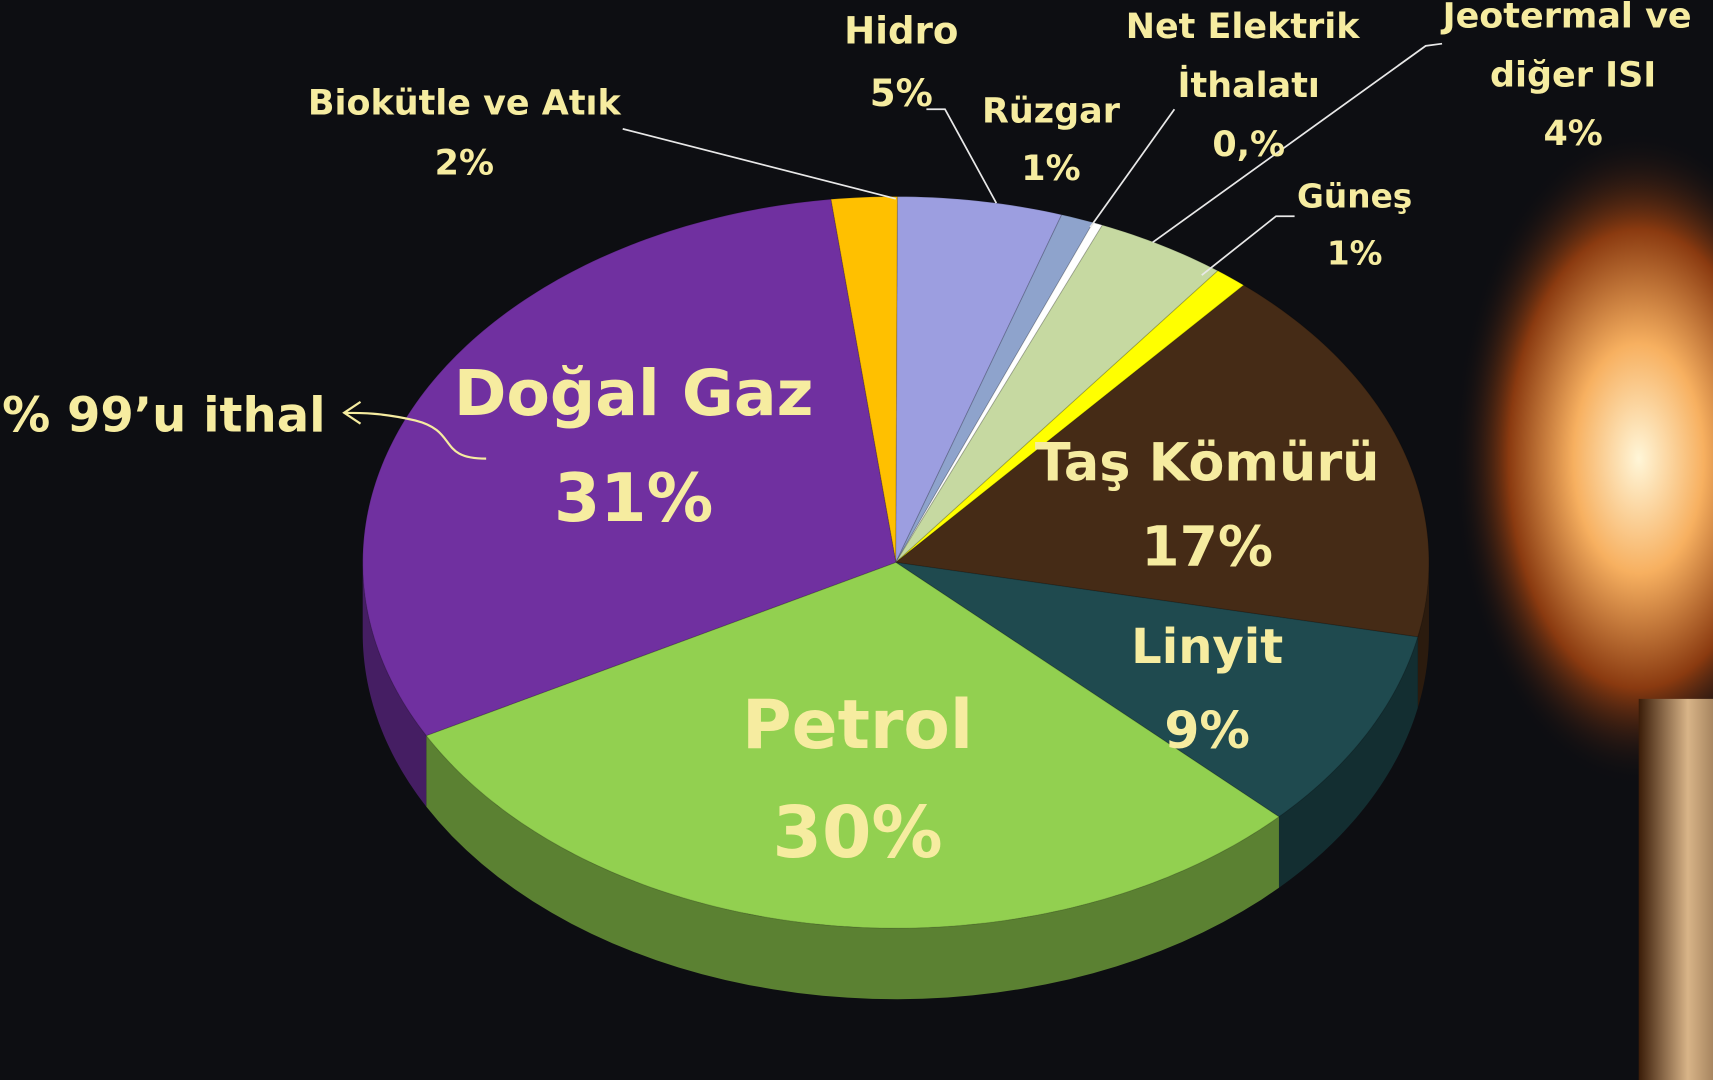 The image size is (1713, 1080). I want to click on slice-label: Linyit, so click(1207, 647).